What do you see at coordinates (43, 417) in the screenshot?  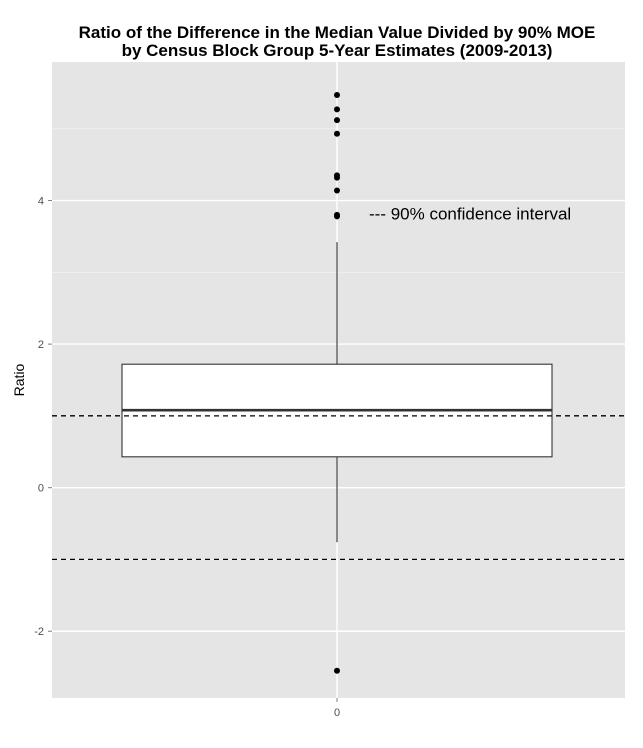 I see `y-axis-ticks: -2 0 2 4` at bounding box center [43, 417].